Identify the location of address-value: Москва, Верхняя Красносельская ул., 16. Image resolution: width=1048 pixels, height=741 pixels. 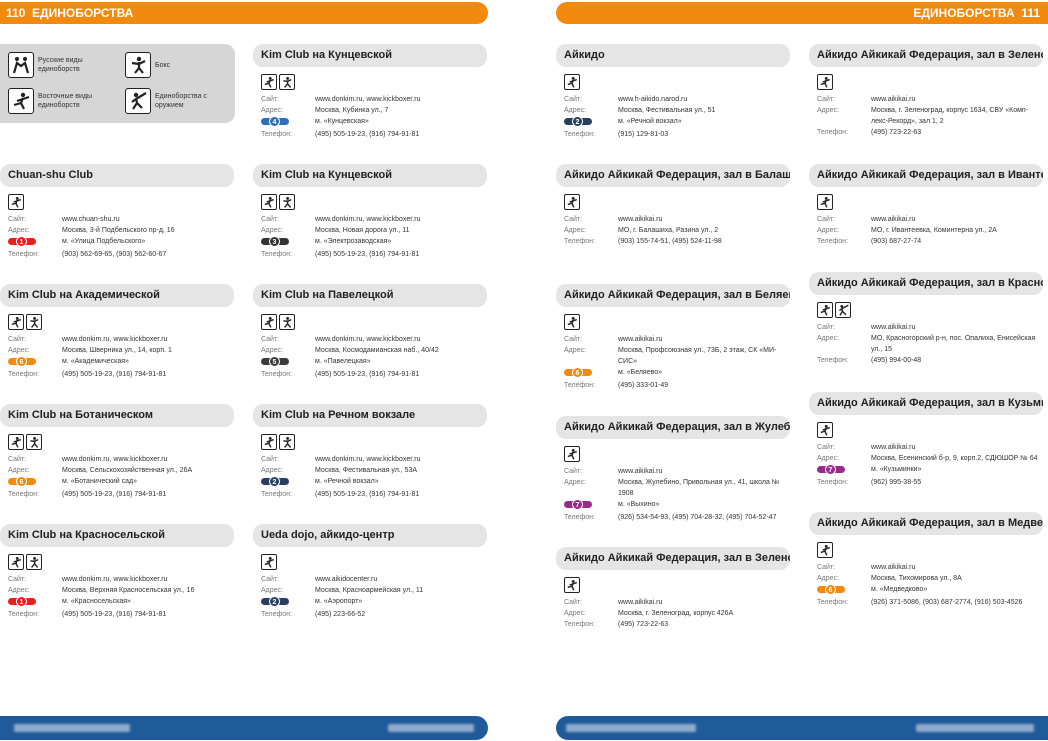
(128, 590).